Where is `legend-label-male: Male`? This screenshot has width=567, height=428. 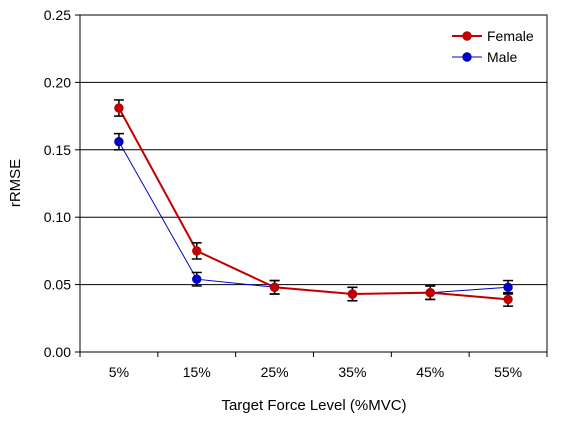 legend-label-male: Male is located at coordinates (502, 57).